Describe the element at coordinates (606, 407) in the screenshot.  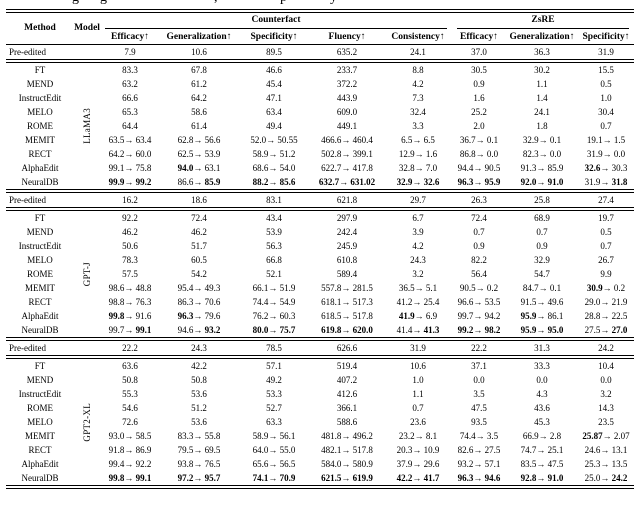
I see `value-cell: 14.3` at that location.